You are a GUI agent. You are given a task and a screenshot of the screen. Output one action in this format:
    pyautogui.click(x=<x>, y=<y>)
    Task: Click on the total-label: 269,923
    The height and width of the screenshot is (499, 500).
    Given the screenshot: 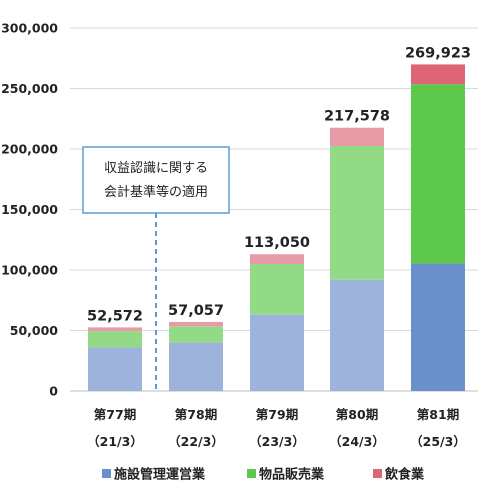 What is the action you would take?
    pyautogui.click(x=438, y=53)
    